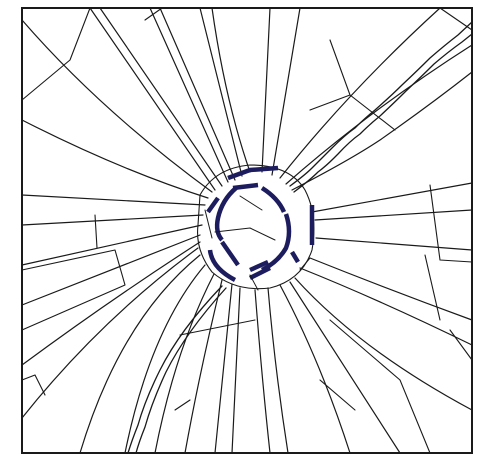  What do you see at coordinates (257, 243) in the screenshot?
I see `impact-fragments` at bounding box center [257, 243].